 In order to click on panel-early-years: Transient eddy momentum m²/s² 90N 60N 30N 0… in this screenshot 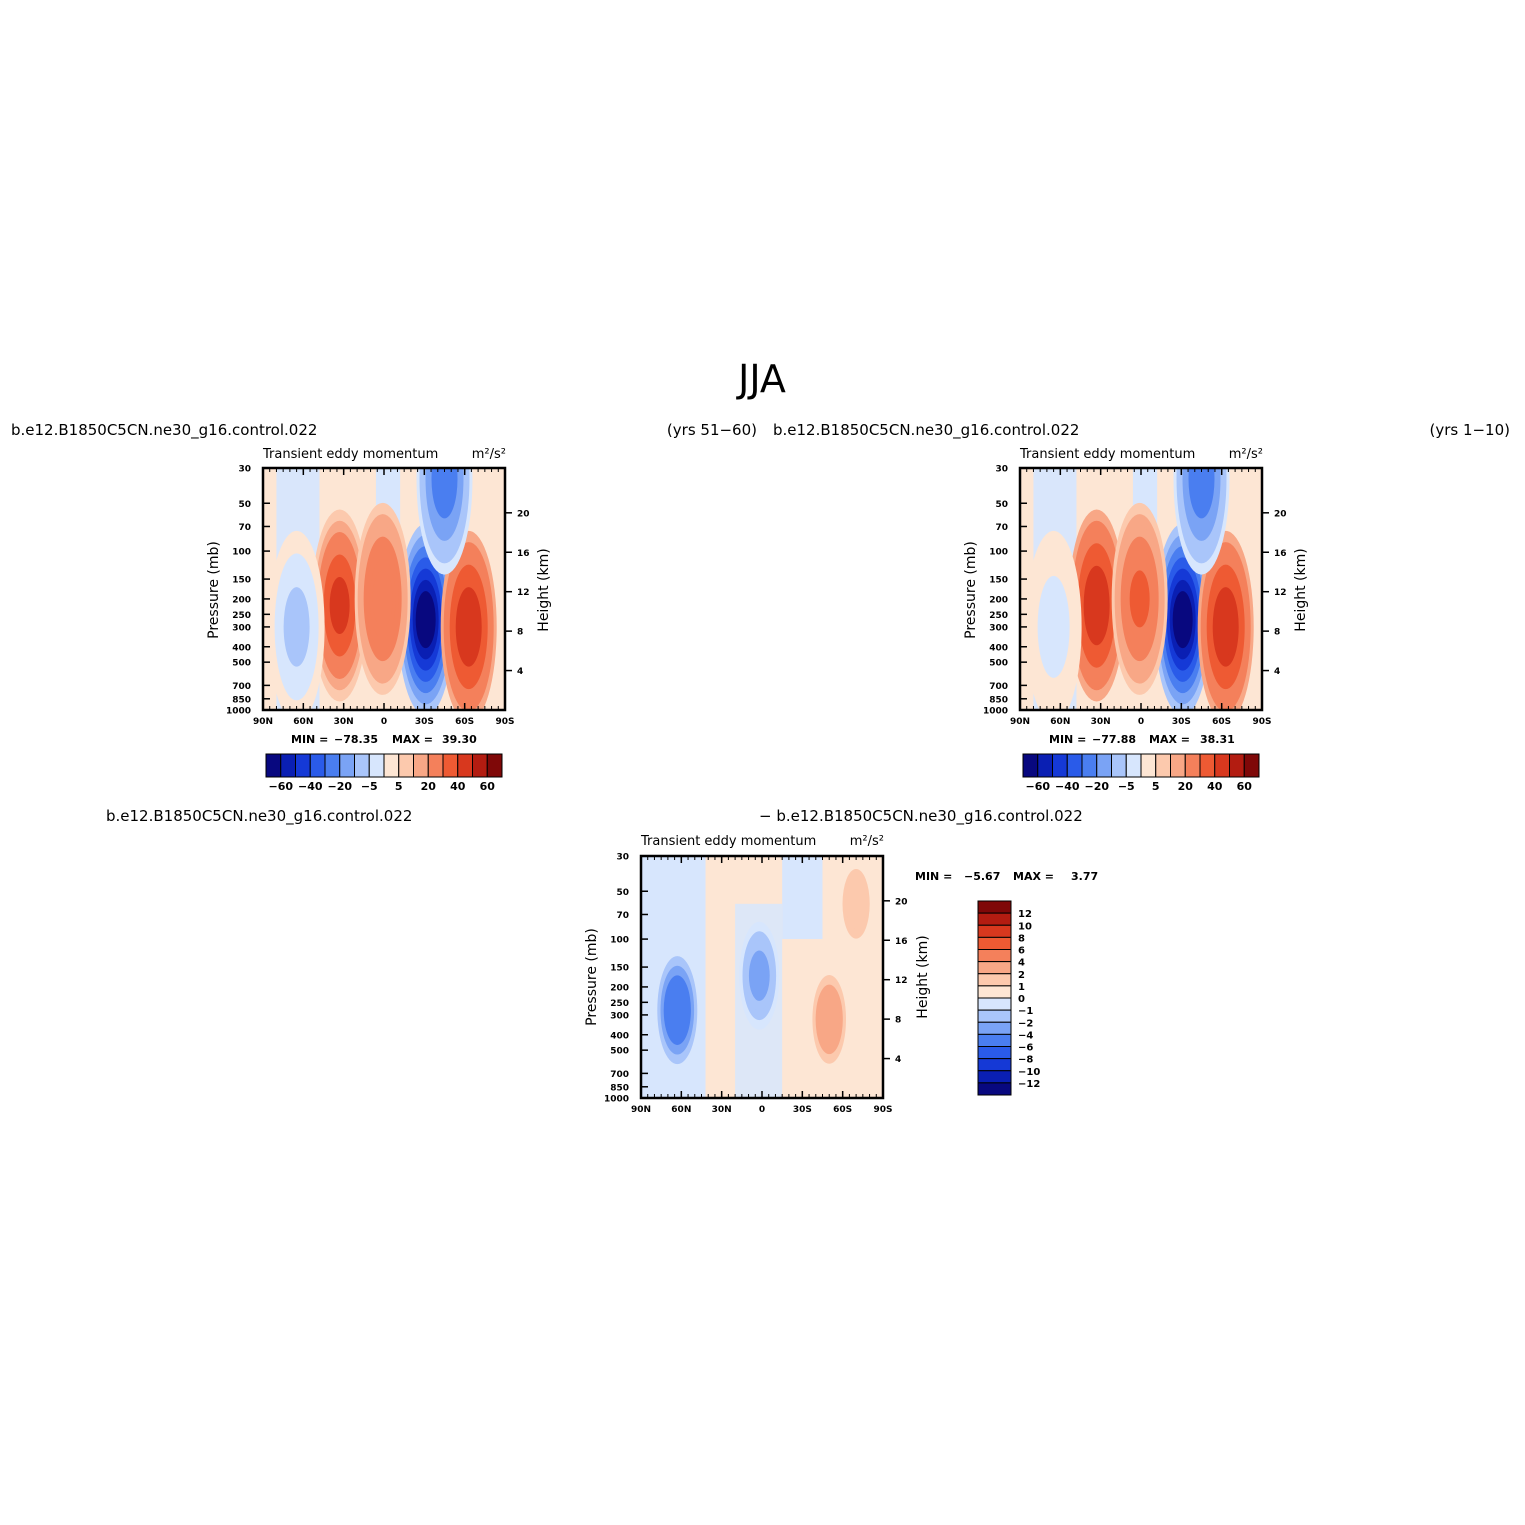, I will do `click(1136, 620)`.